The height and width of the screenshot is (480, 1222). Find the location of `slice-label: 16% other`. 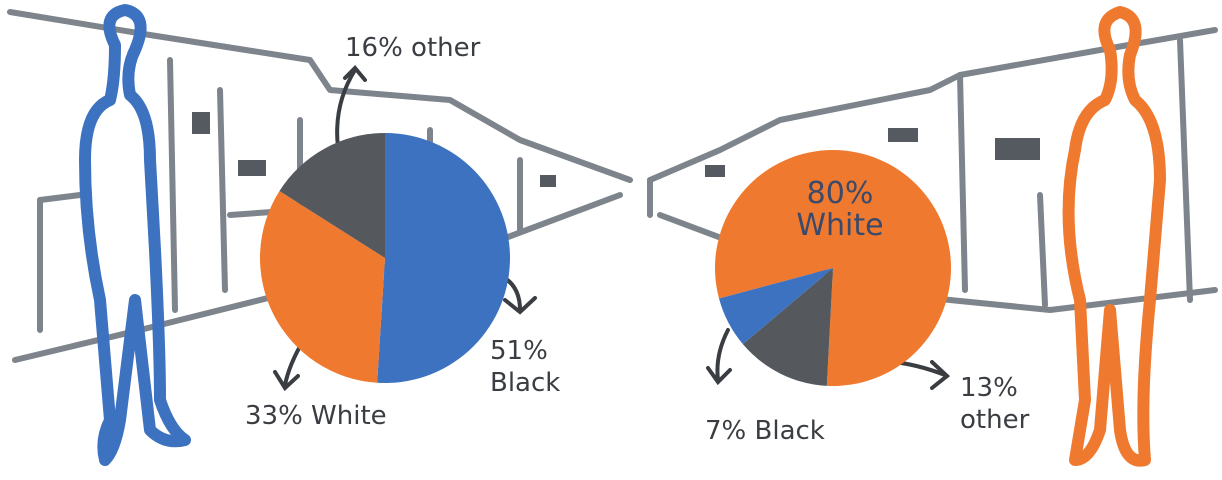

slice-label: 16% other is located at coordinates (413, 48).